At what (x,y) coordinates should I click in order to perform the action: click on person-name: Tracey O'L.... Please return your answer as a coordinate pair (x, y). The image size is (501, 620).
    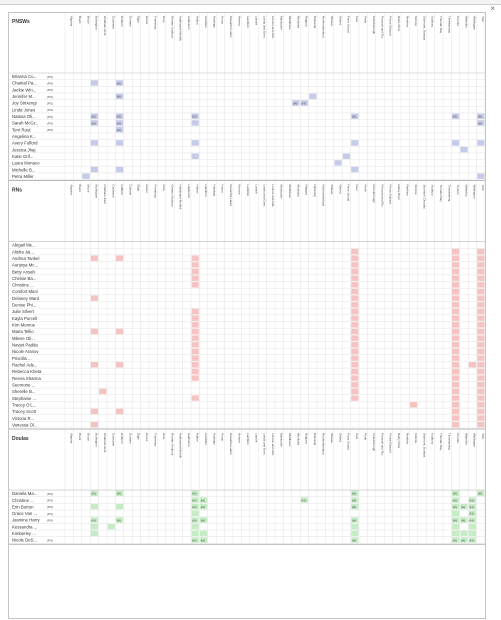
    Looking at the image, I should click on (24, 404).